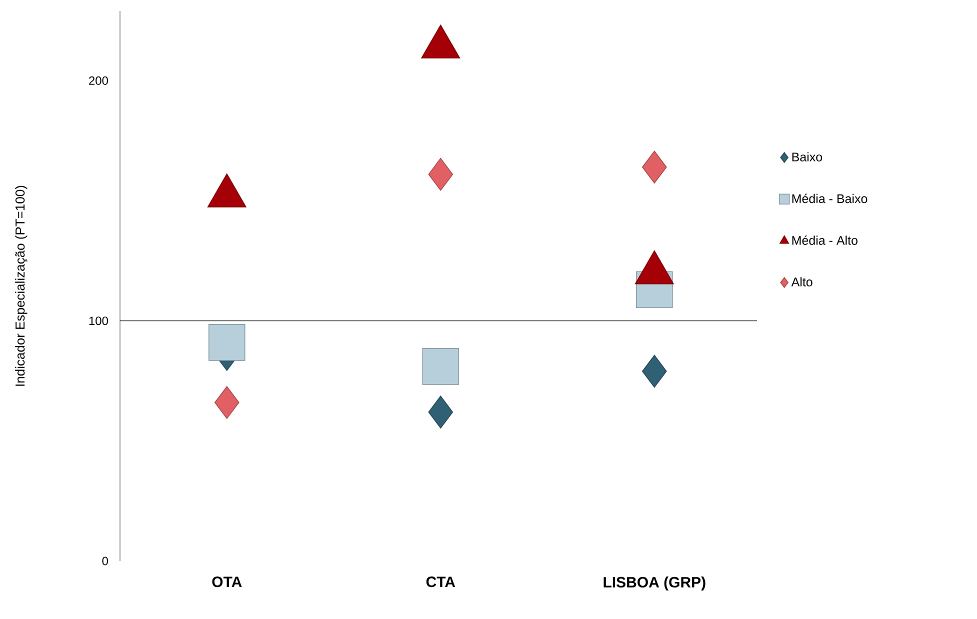 This screenshot has width=977, height=619. I want to click on x-tick-label: LISBOA (GRP), so click(655, 583).